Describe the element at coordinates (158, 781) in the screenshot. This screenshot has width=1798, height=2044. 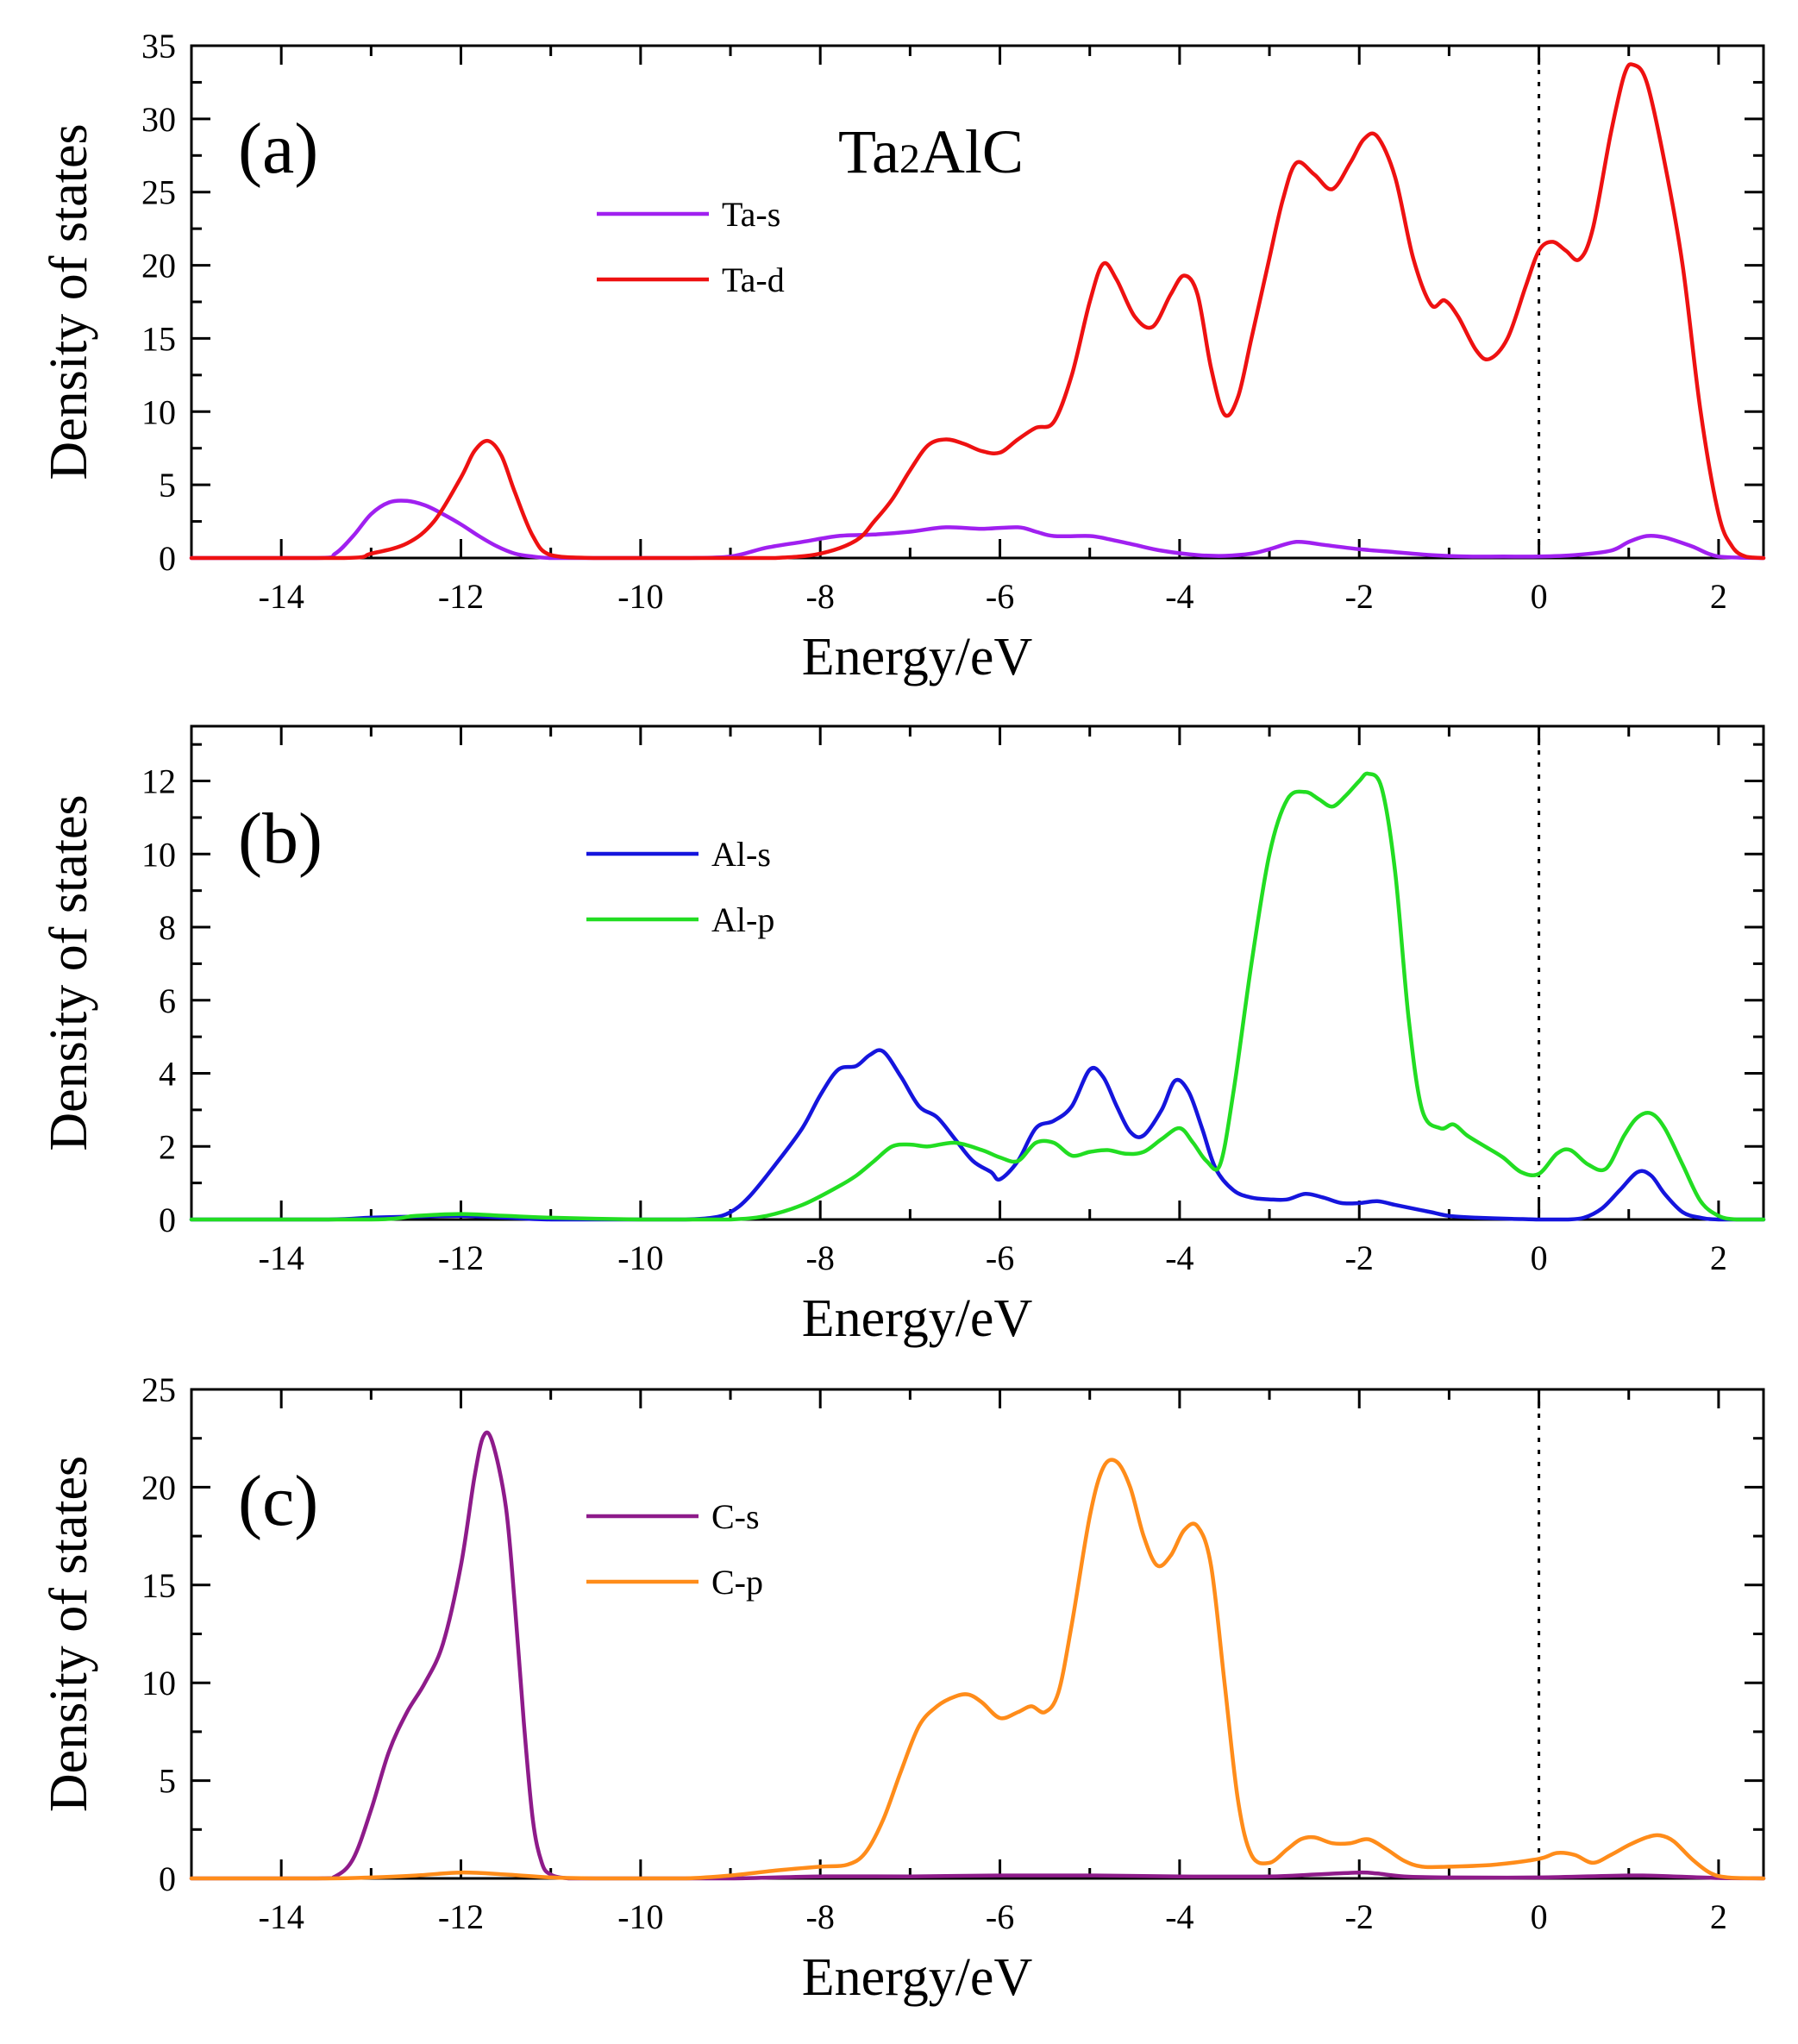
I see `y-tick-label: 12` at that location.